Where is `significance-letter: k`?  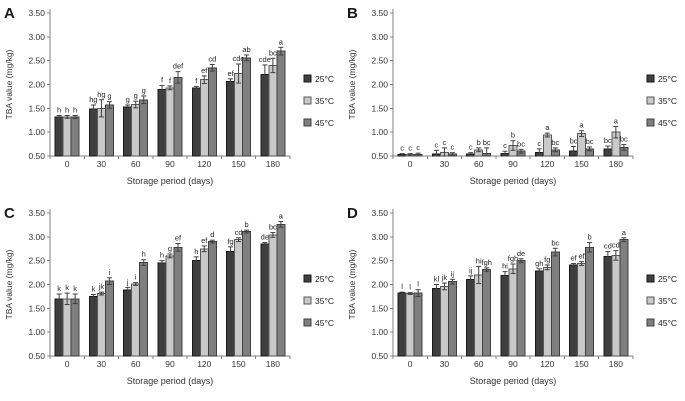
significance-letter: k is located at coordinates (94, 289).